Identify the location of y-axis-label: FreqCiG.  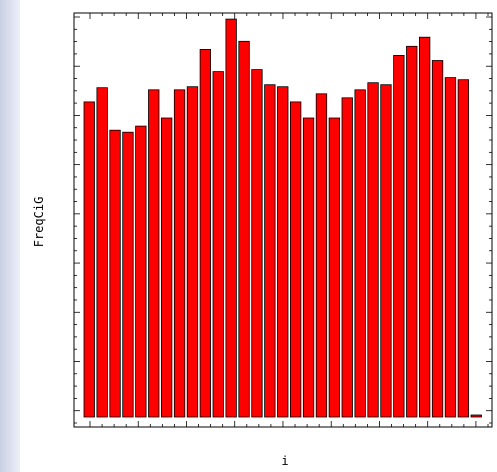
(39, 222).